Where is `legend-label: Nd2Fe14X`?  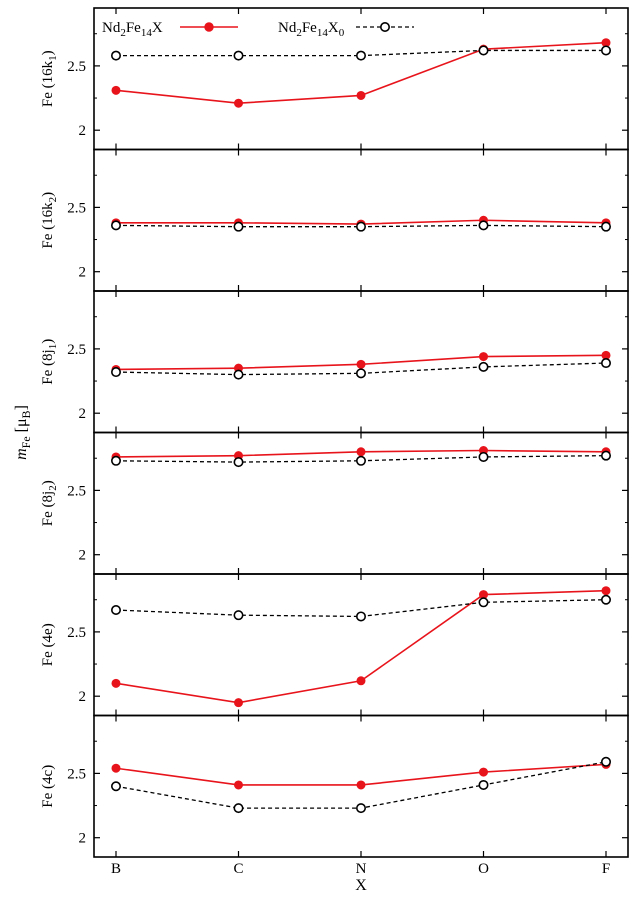
legend-label: Nd2Fe14X is located at coordinates (132, 29).